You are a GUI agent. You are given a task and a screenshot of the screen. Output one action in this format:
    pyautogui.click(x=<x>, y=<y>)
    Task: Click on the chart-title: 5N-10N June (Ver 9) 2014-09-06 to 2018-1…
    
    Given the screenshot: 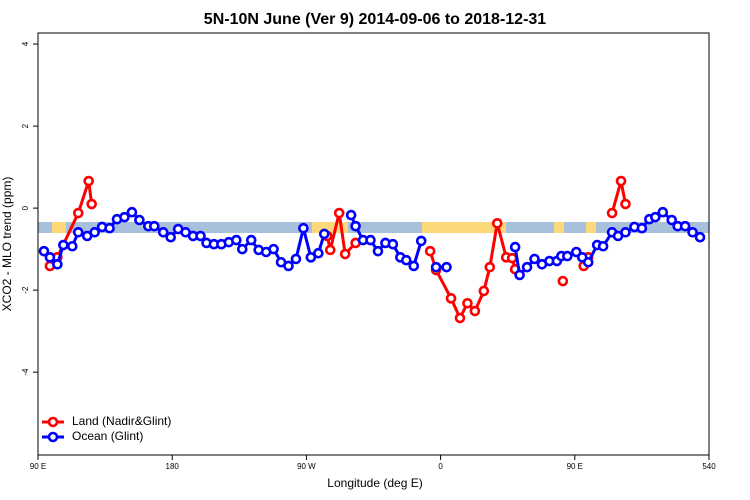 What is the action you would take?
    pyautogui.click(x=375, y=19)
    